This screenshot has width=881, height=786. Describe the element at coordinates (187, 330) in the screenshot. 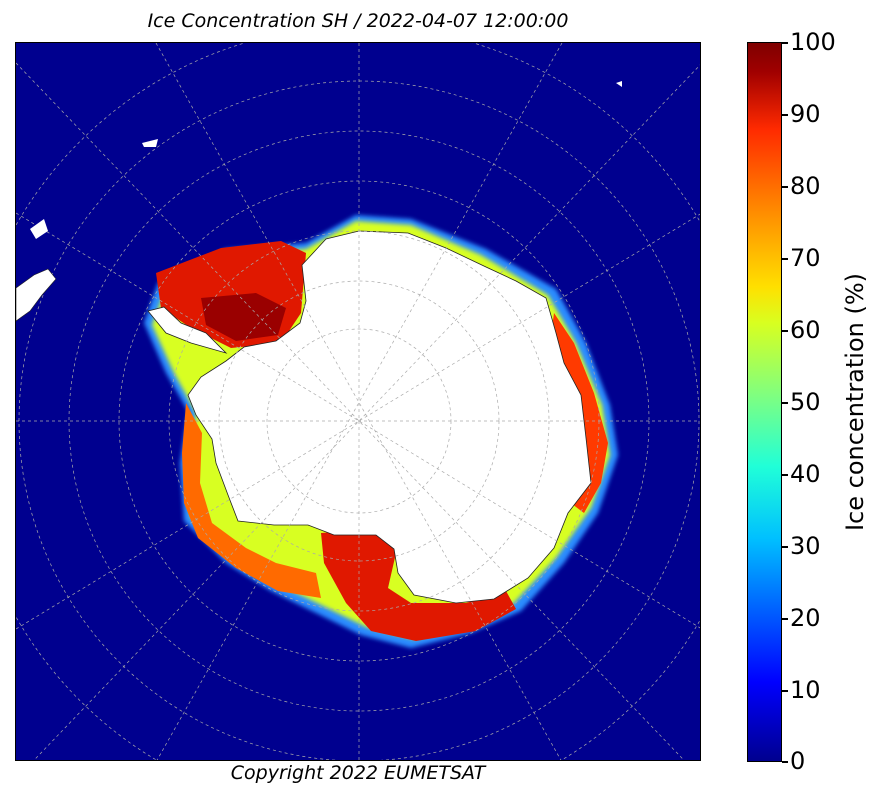

I see `antarctic-peninsula` at that location.